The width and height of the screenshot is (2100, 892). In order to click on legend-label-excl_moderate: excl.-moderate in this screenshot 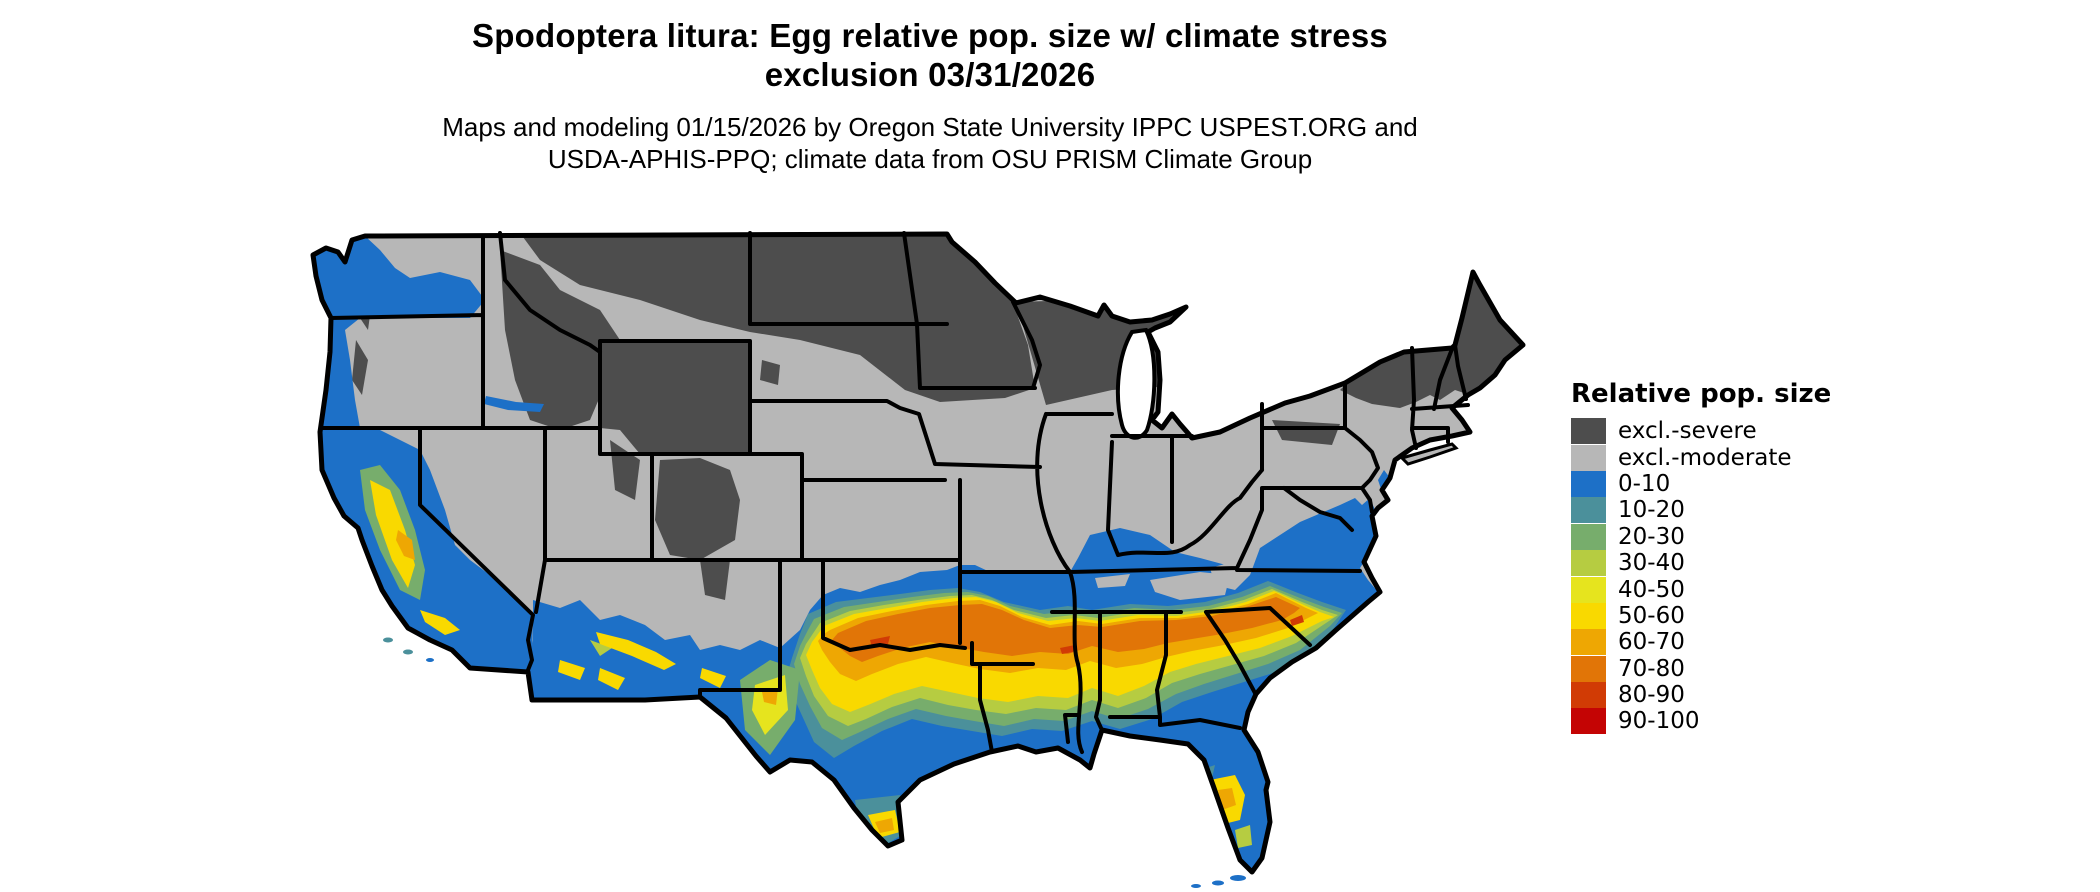, I will do `click(1705, 457)`.